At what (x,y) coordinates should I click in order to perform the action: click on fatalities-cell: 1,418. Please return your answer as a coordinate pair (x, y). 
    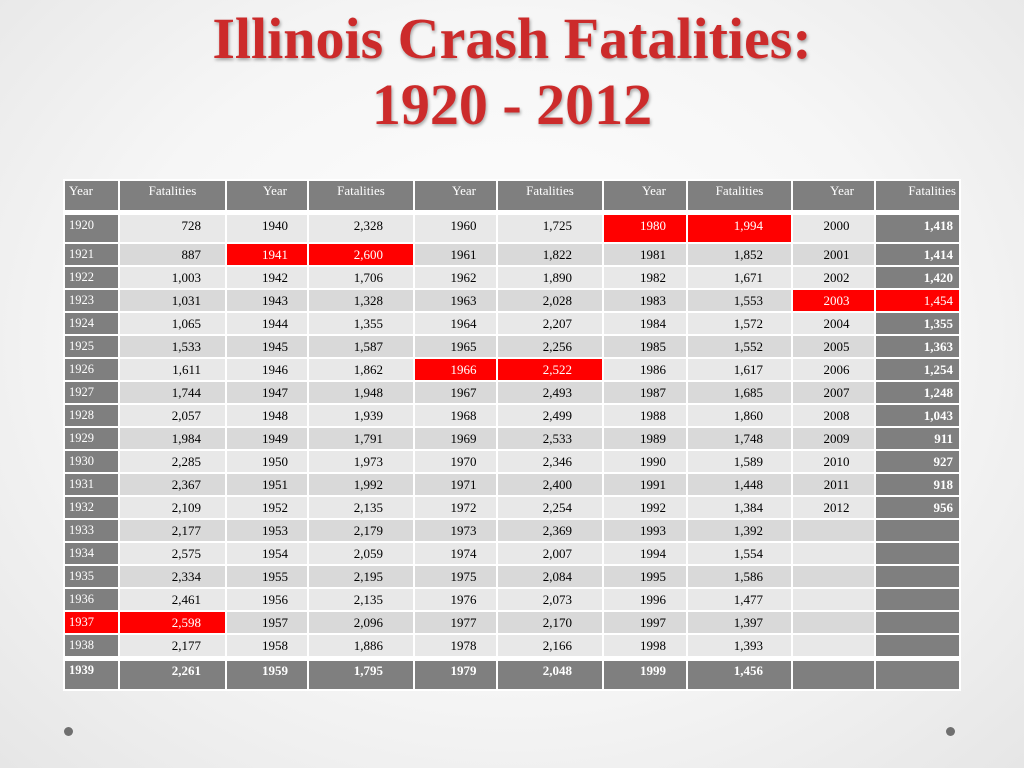
    Looking at the image, I should click on (917, 227).